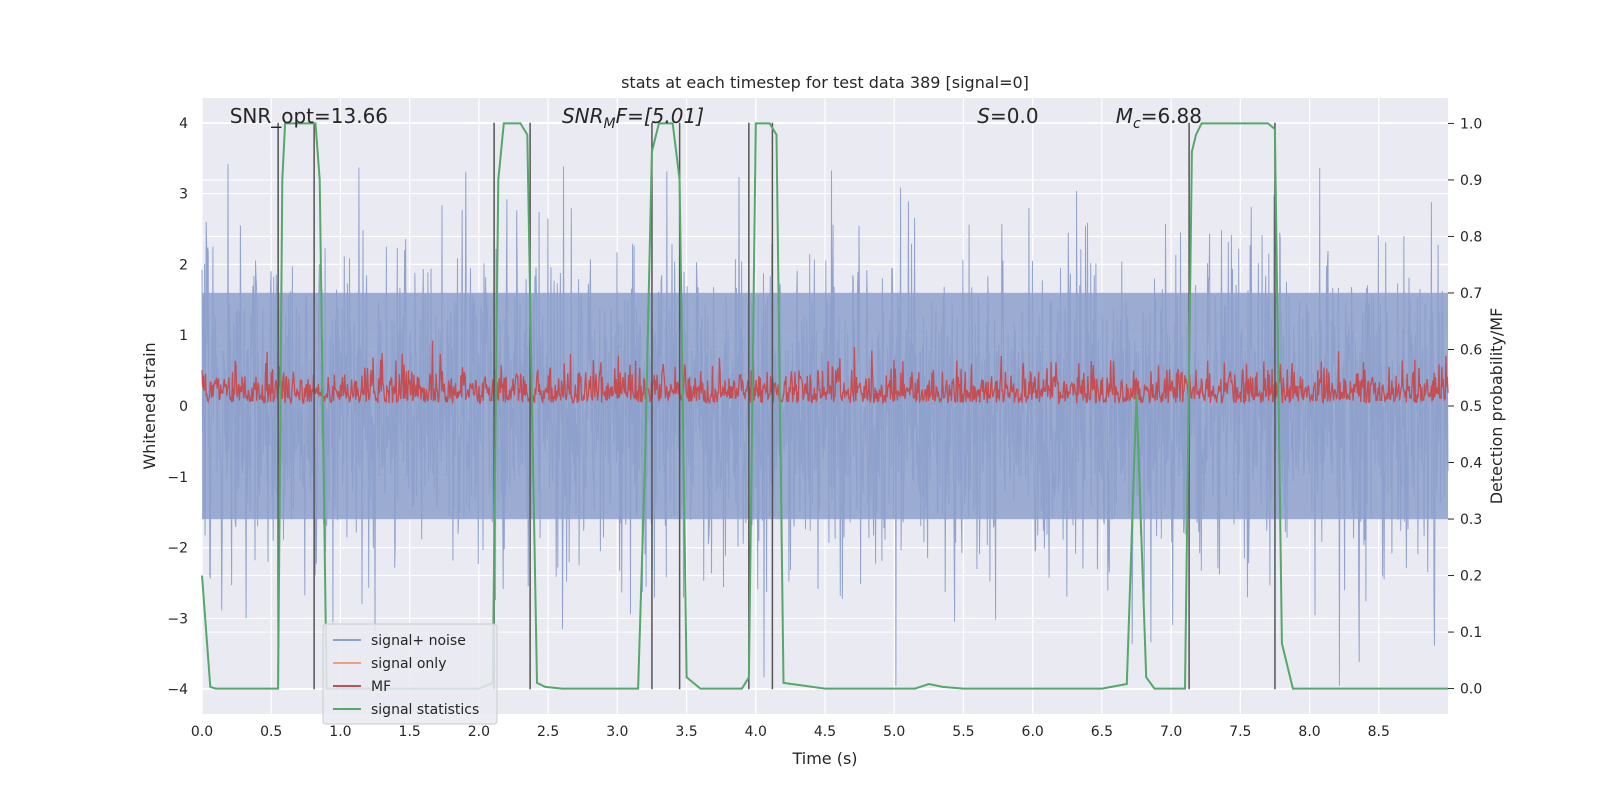 The width and height of the screenshot is (1600, 800). I want to click on x-tick-label: 6.5, so click(1102, 732).